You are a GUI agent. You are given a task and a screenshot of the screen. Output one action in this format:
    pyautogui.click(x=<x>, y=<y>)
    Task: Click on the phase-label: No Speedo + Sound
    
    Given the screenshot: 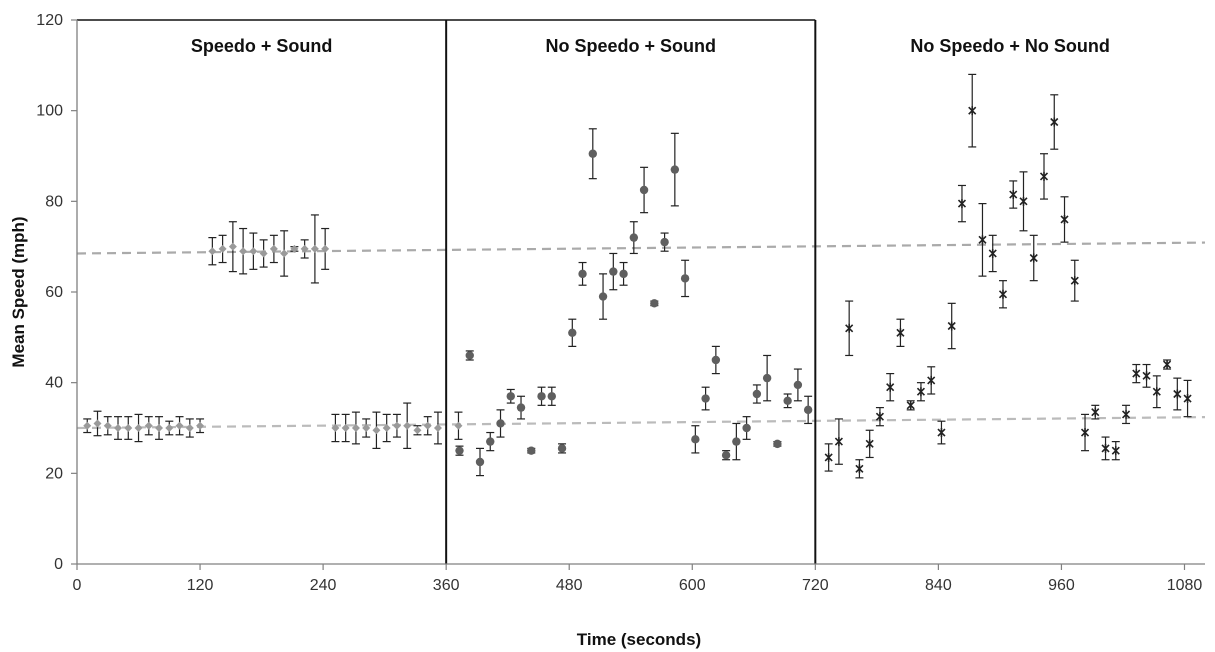 What is the action you would take?
    pyautogui.click(x=630, y=46)
    